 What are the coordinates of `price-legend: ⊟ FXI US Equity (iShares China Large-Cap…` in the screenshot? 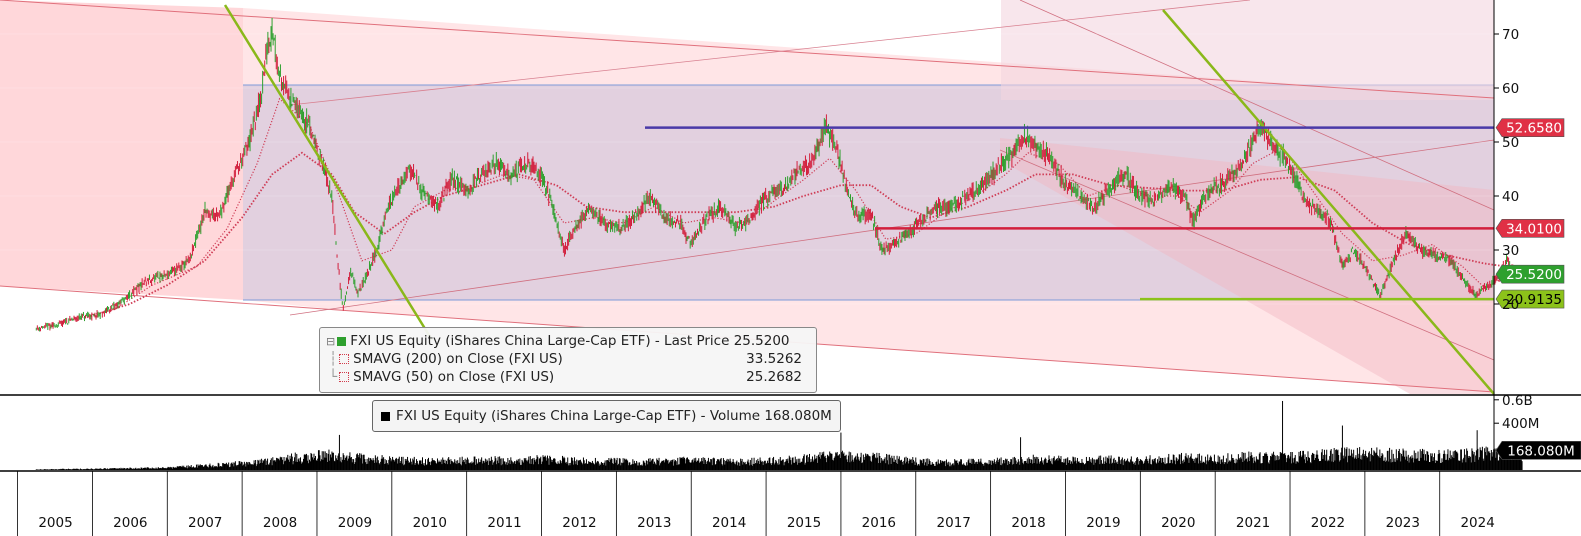 It's located at (568, 360).